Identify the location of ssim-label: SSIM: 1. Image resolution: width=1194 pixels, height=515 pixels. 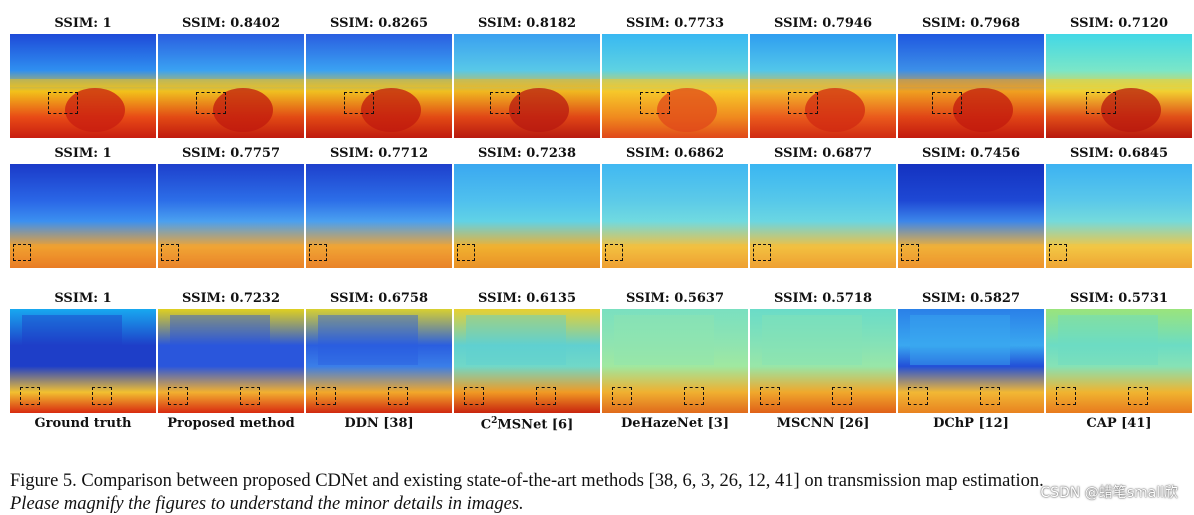
(83, 23).